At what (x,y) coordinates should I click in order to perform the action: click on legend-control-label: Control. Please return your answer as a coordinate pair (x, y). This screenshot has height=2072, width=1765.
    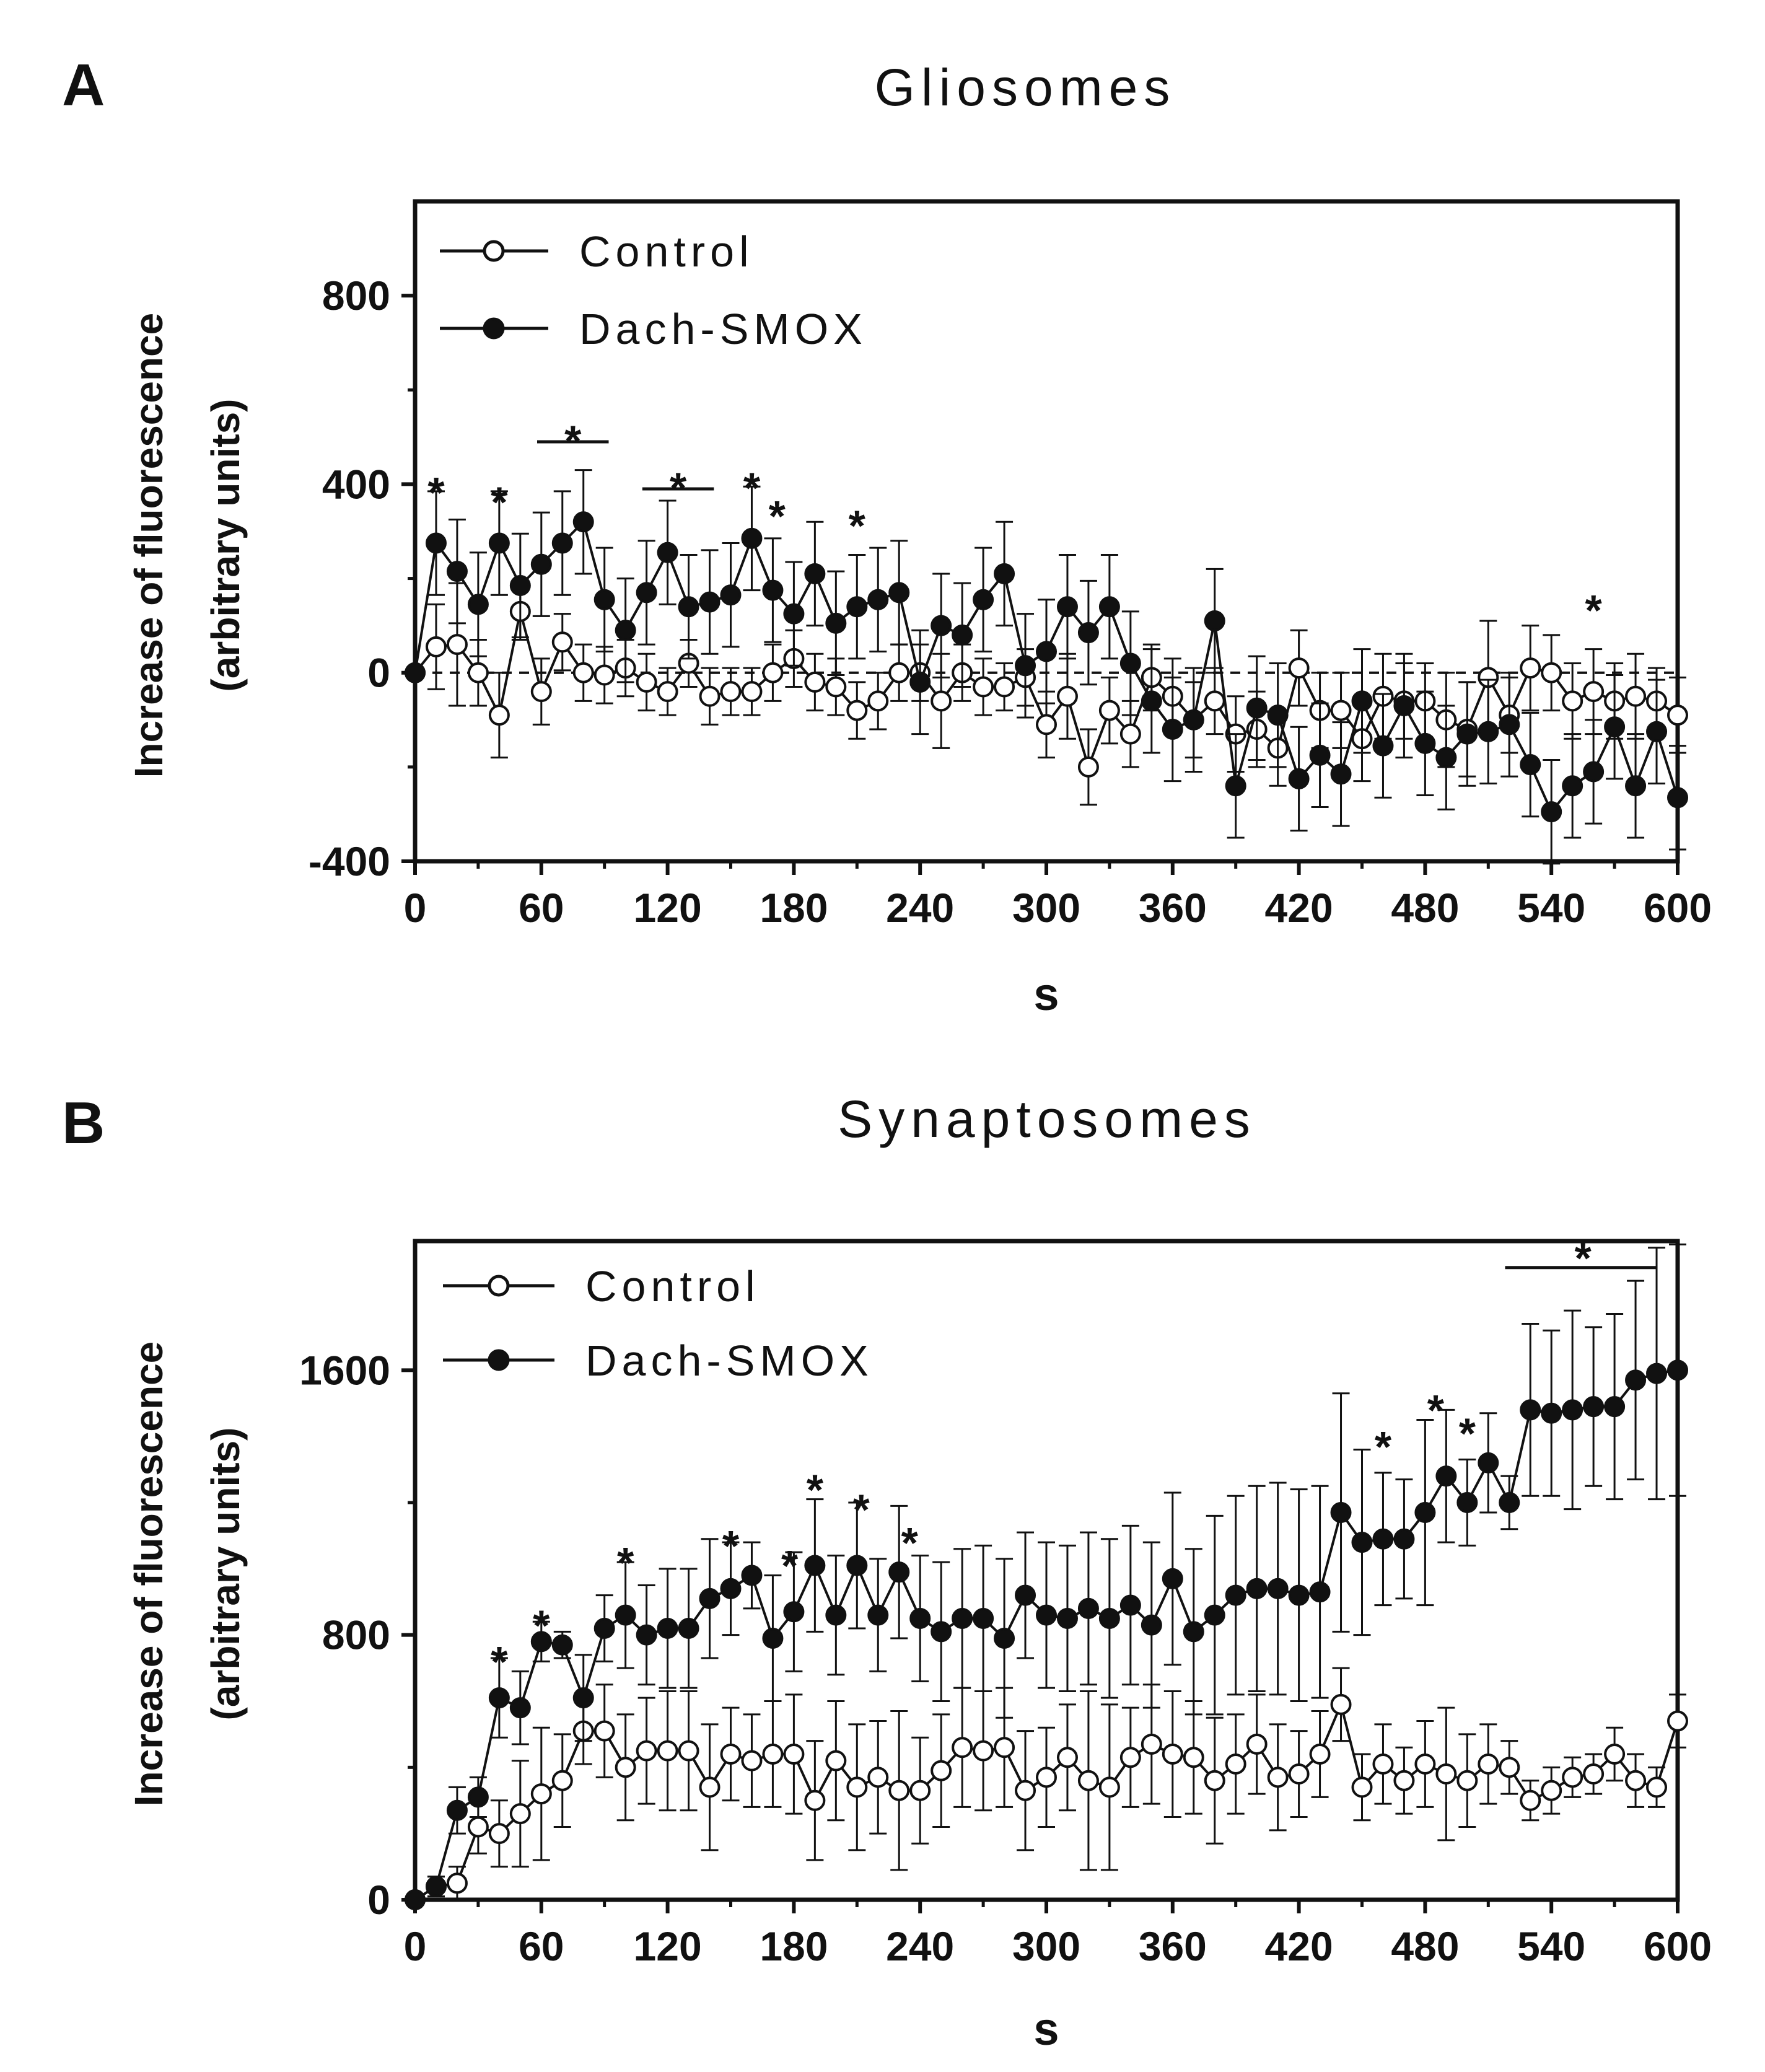
    Looking at the image, I should click on (672, 1286).